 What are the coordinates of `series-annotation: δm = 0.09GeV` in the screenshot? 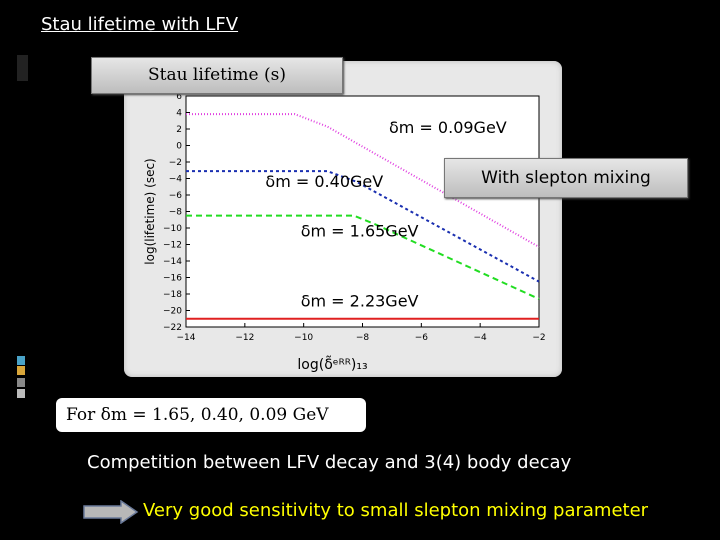 It's located at (448, 127).